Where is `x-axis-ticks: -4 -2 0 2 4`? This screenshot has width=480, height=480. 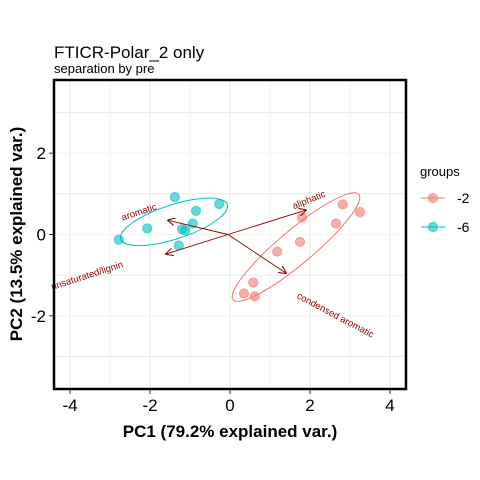
x-axis-ticks: -4 -2 0 2 4 is located at coordinates (228, 402).